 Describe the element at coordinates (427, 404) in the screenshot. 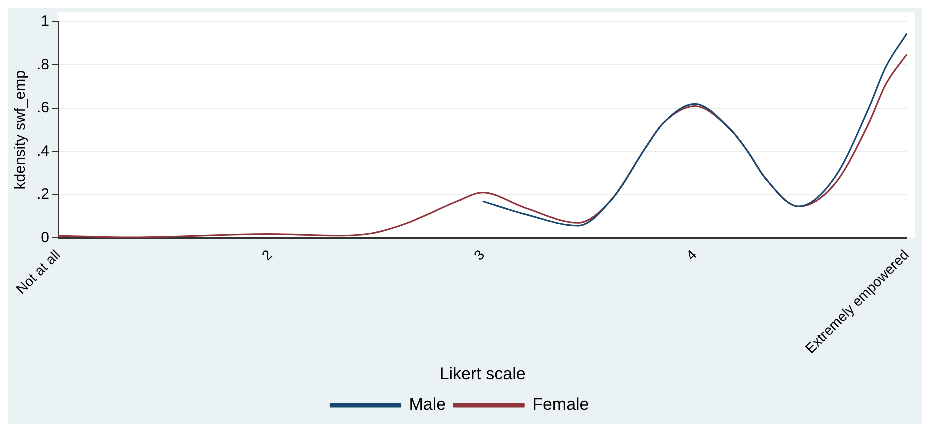

I see `legend-label: Male` at that location.